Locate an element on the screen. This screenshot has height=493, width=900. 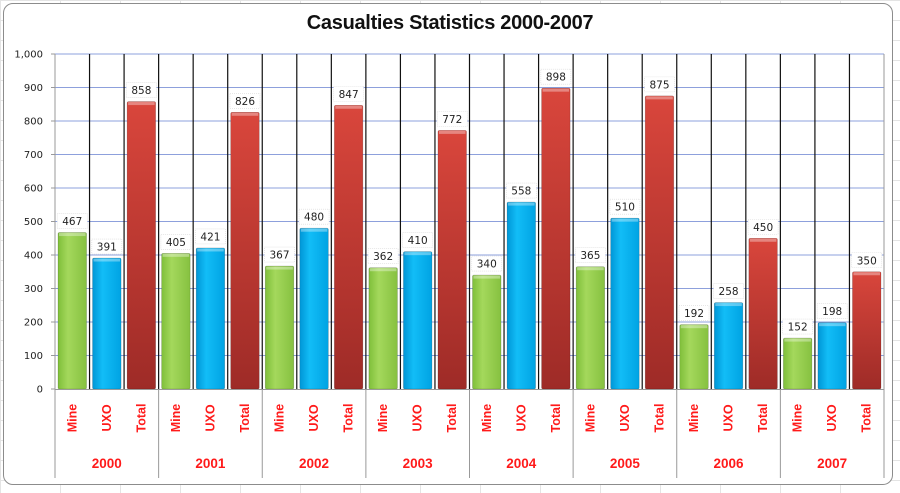
data-label: 391 is located at coordinates (107, 248).